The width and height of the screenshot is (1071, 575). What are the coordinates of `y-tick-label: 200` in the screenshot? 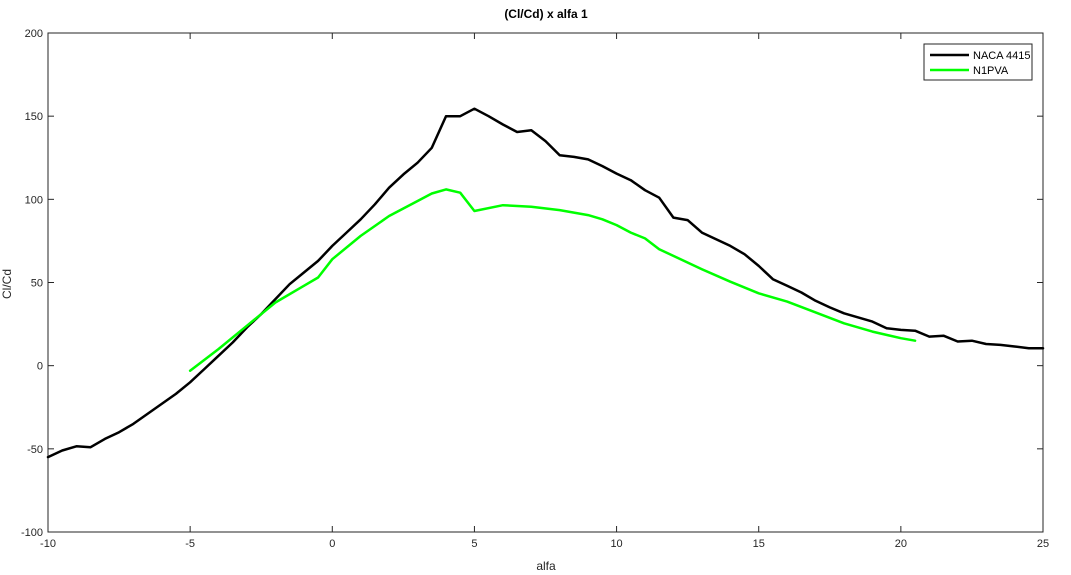 It's located at (34, 34).